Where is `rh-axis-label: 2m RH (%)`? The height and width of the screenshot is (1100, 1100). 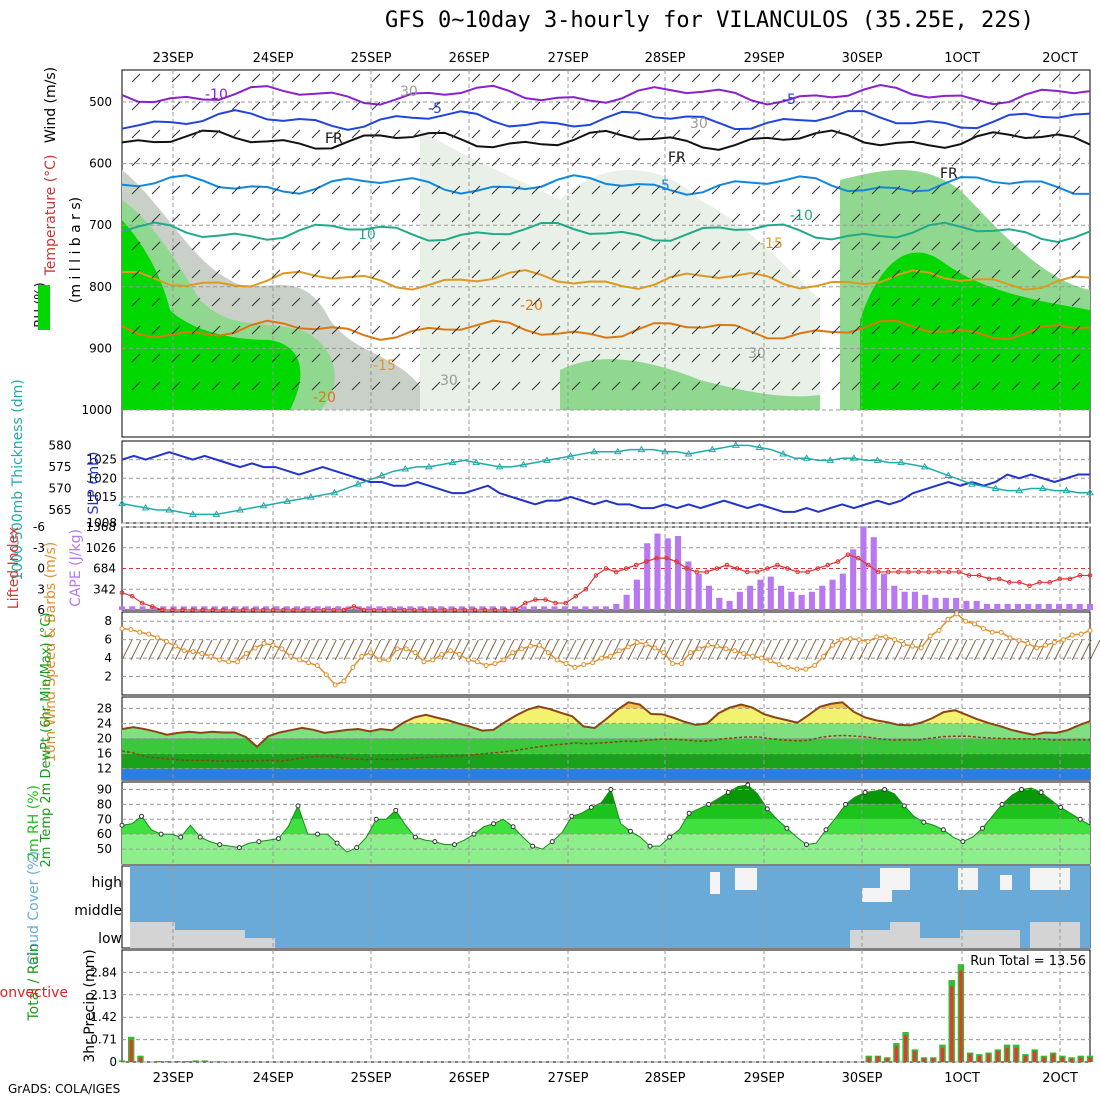 rh-axis-label: 2m RH (%) is located at coordinates (34, 823).